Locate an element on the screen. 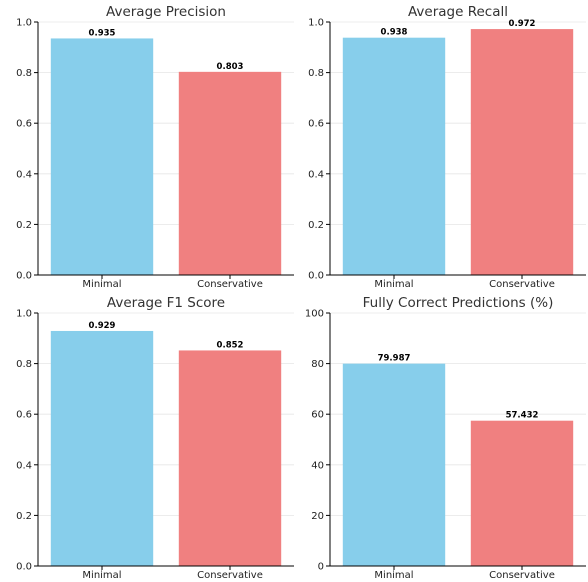 This screenshot has width=588, height=582. bar-value-label: 0.938 is located at coordinates (394, 33).